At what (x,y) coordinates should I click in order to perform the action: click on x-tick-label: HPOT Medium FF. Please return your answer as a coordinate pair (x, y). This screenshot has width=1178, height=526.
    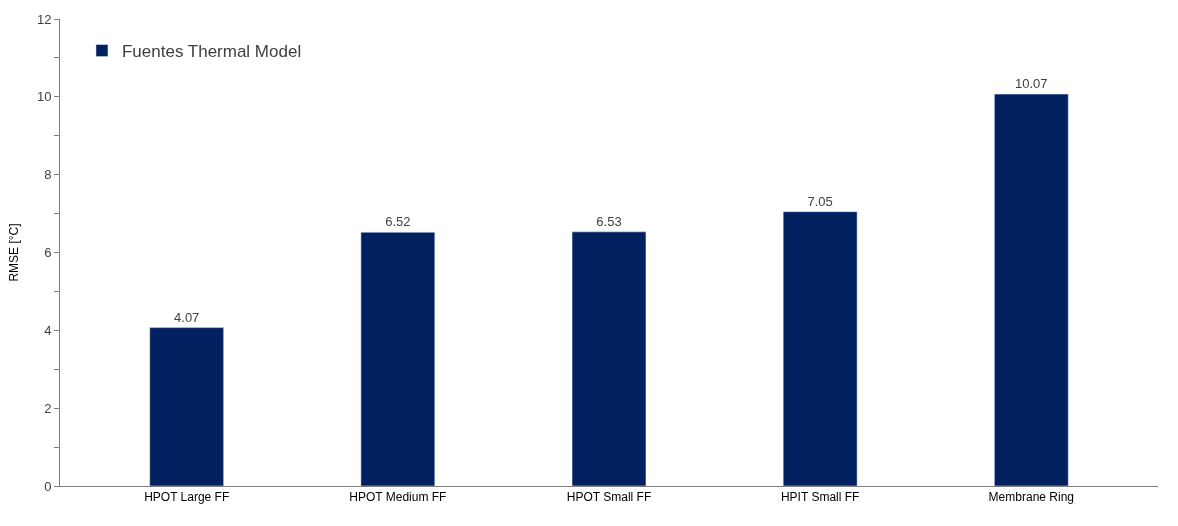
    Looking at the image, I should click on (398, 497).